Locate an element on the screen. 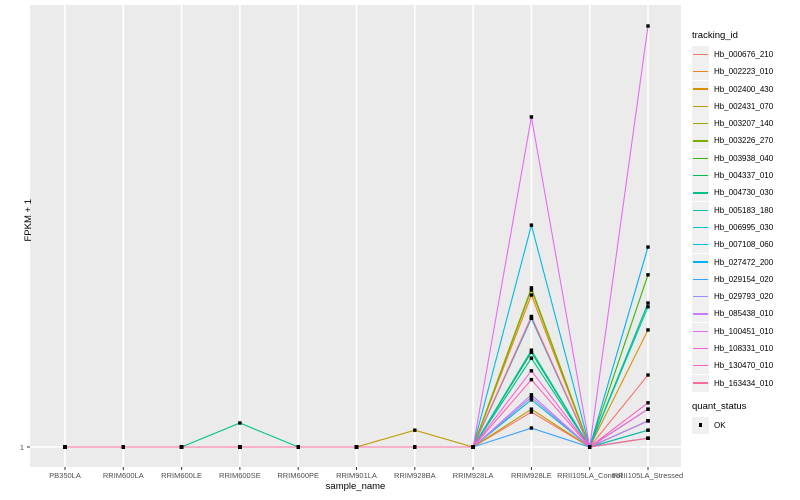 The height and width of the screenshot is (500, 800). legend-label: Hb_163434_010 is located at coordinates (744, 383).